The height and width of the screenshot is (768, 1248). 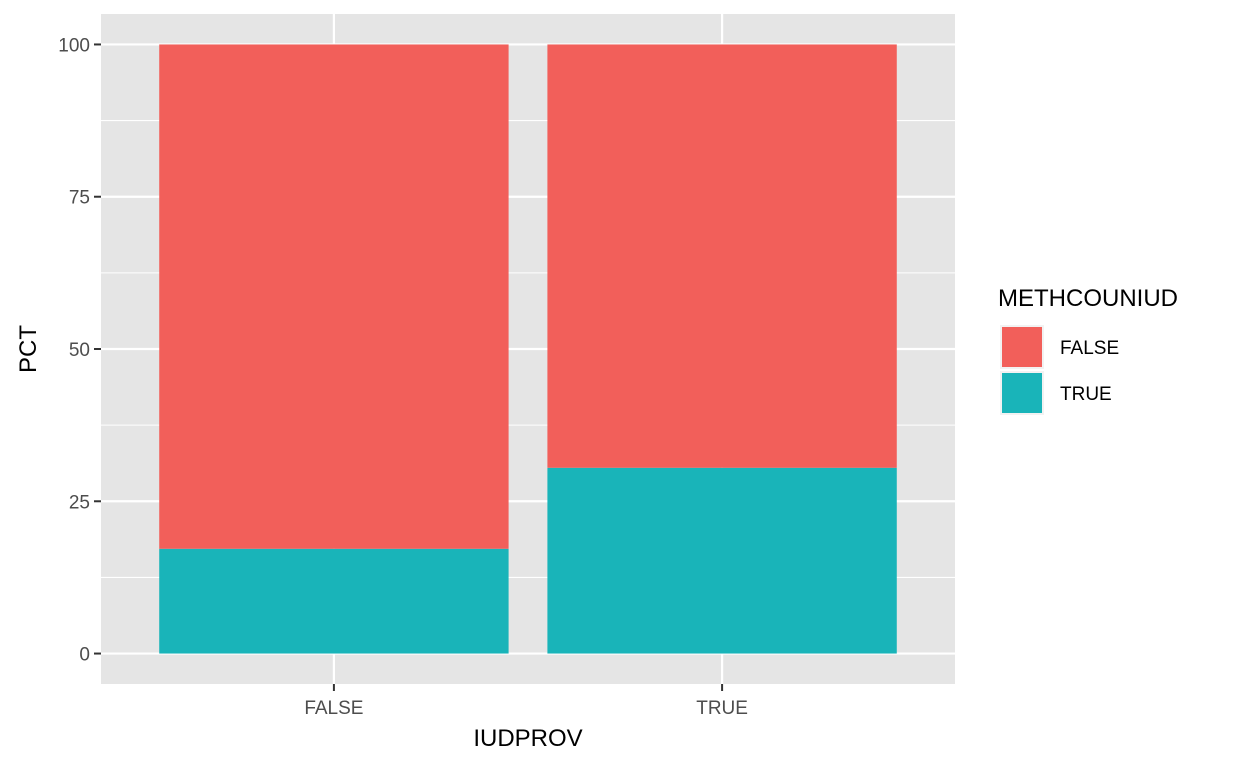 What do you see at coordinates (28, 349) in the screenshot?
I see `y-axis-title: PCT` at bounding box center [28, 349].